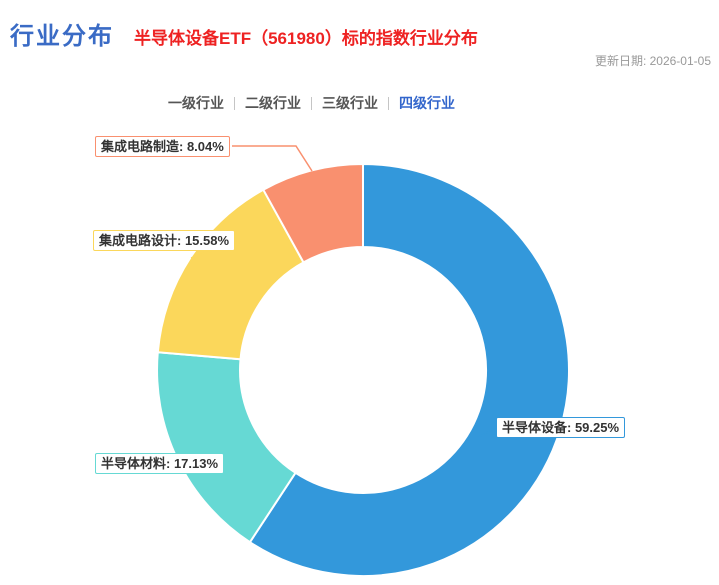 This screenshot has height=585, width=719. I want to click on header: 行业分布 半导体设备ETF（561980）标的指数行业分布, so click(244, 33).